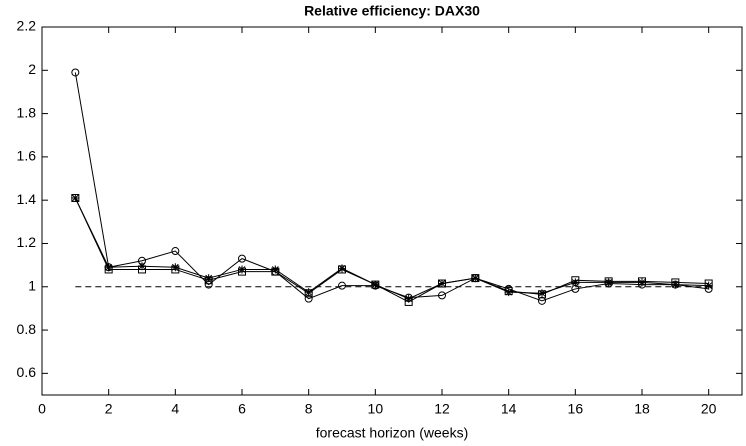 The image size is (746, 446). I want to click on y-tick-label: 1.8, so click(27, 112).